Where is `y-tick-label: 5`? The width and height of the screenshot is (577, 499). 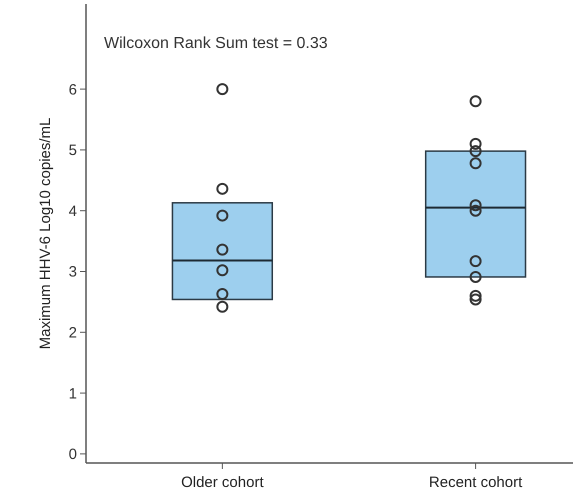
y-tick-label: 5 is located at coordinates (72, 151).